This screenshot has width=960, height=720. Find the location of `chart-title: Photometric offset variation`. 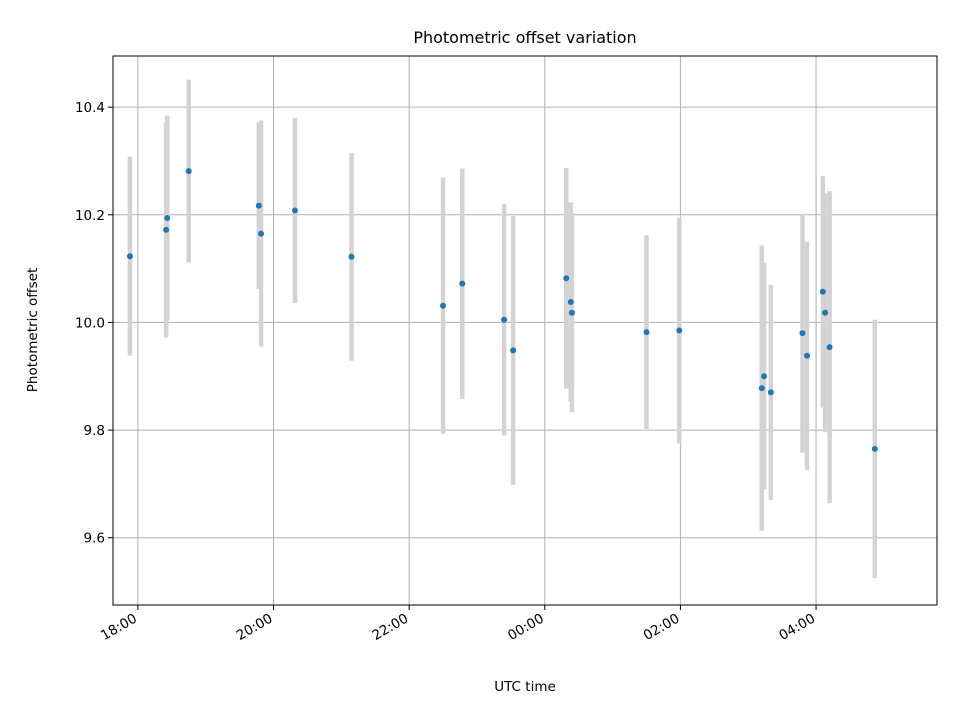

chart-title: Photometric offset variation is located at coordinates (524, 37).